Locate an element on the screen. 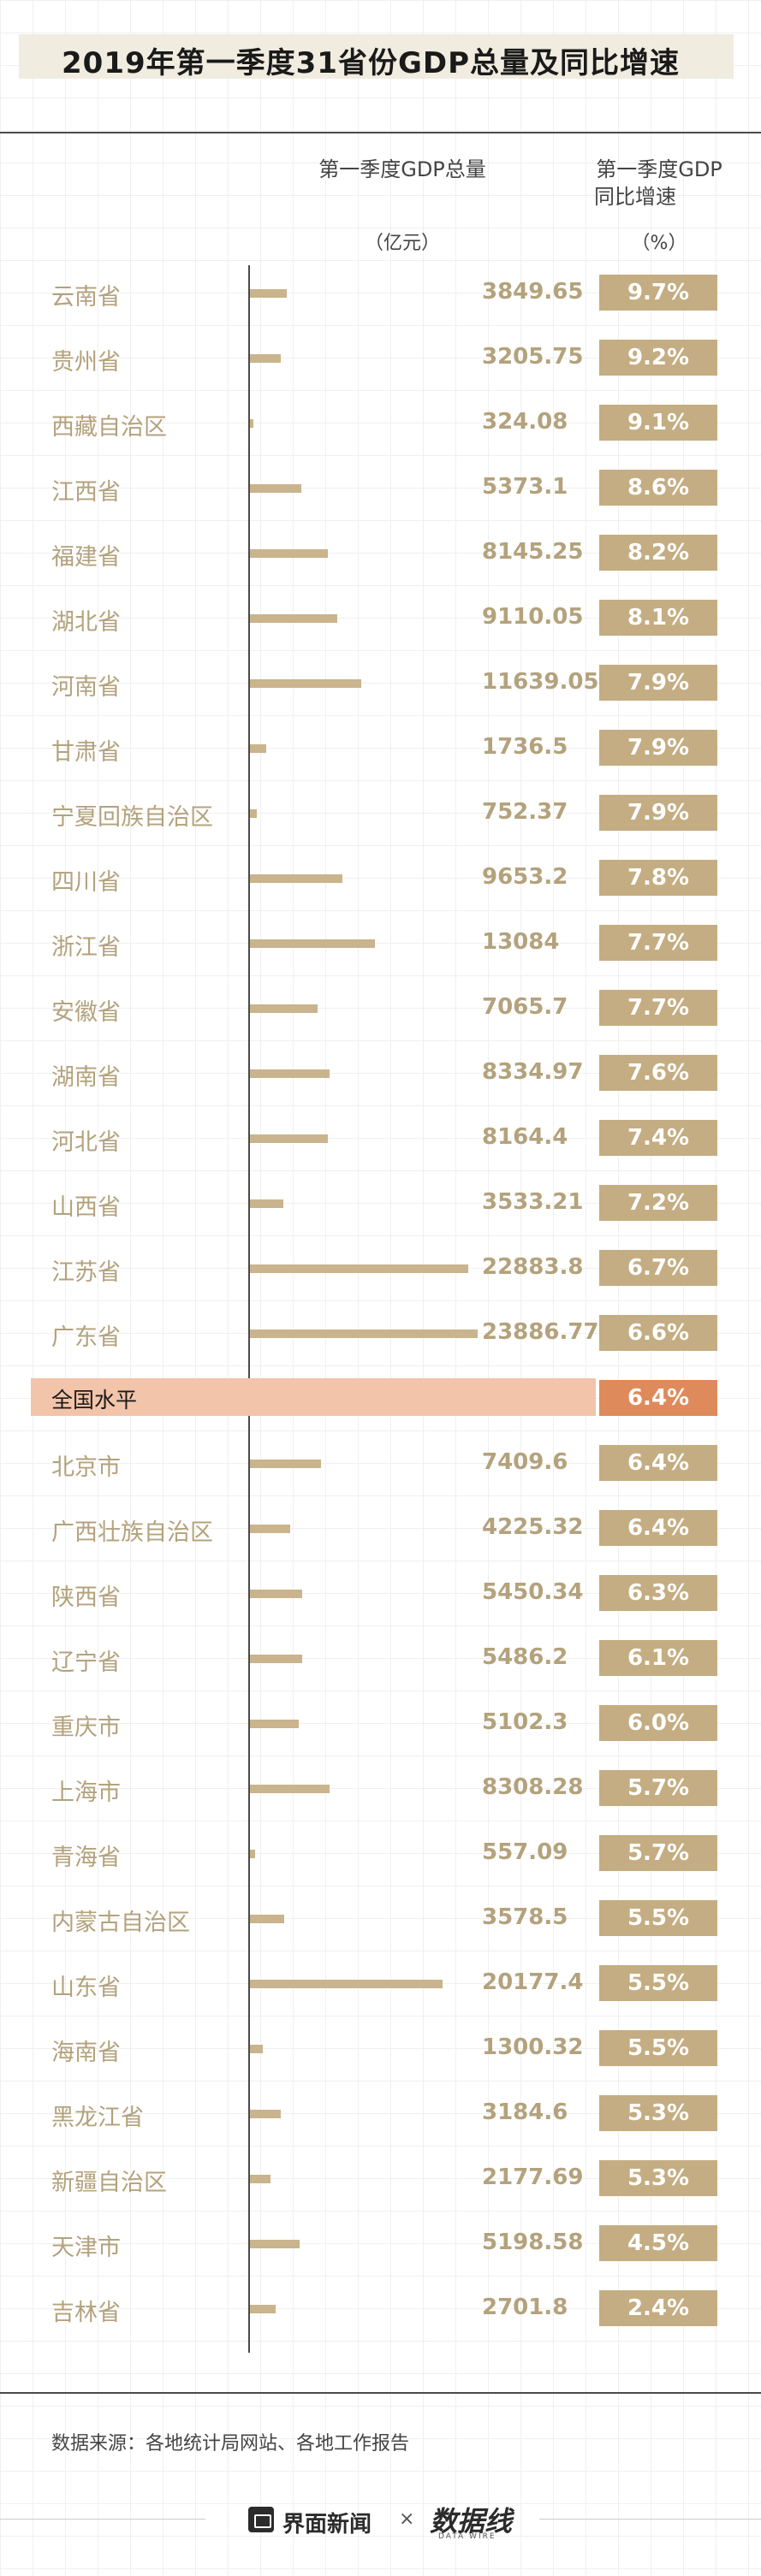  gdp-value-label: 7065.7 is located at coordinates (525, 1007).